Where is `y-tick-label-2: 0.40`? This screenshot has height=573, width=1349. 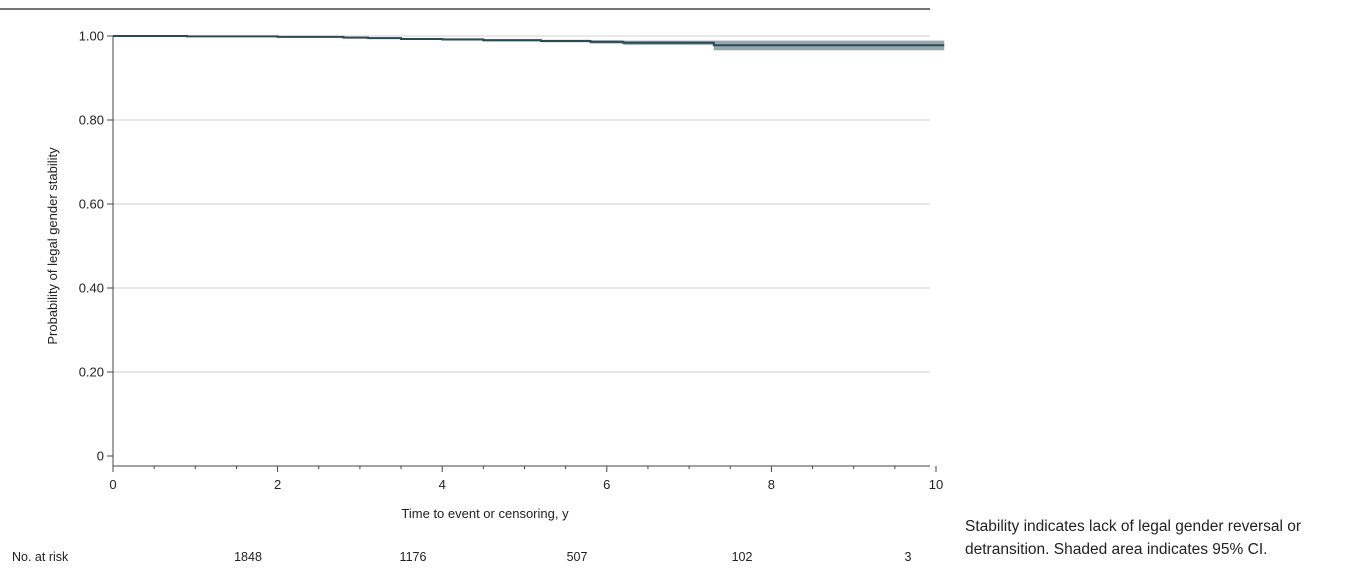 y-tick-label-2: 0.40 is located at coordinates (91, 288).